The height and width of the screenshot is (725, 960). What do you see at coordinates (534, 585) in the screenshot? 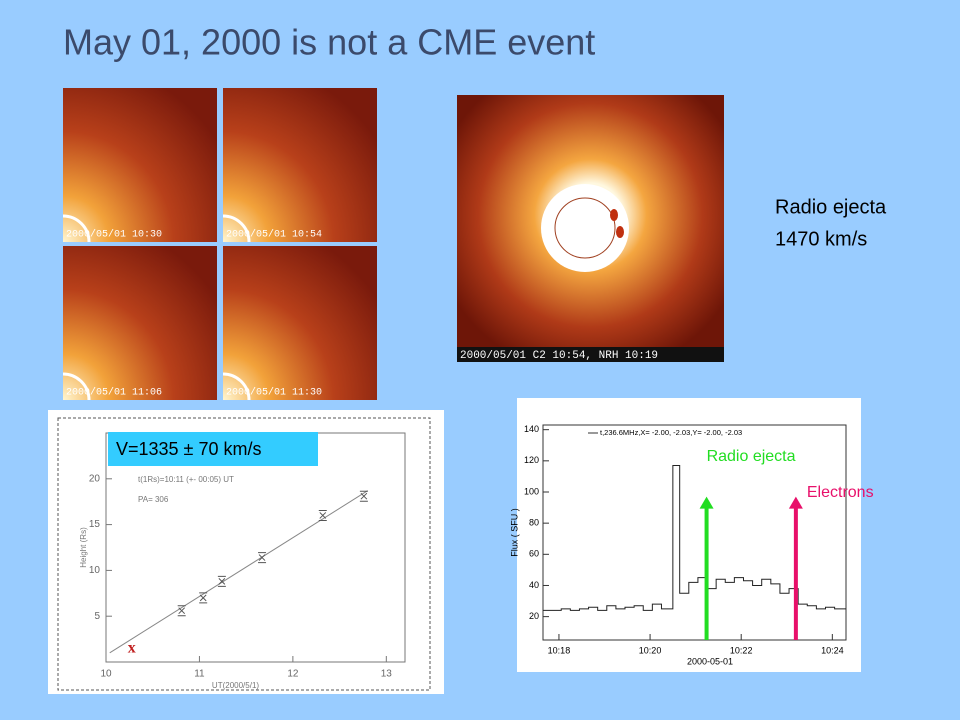
I see `y-tick-label: 40` at bounding box center [534, 585].